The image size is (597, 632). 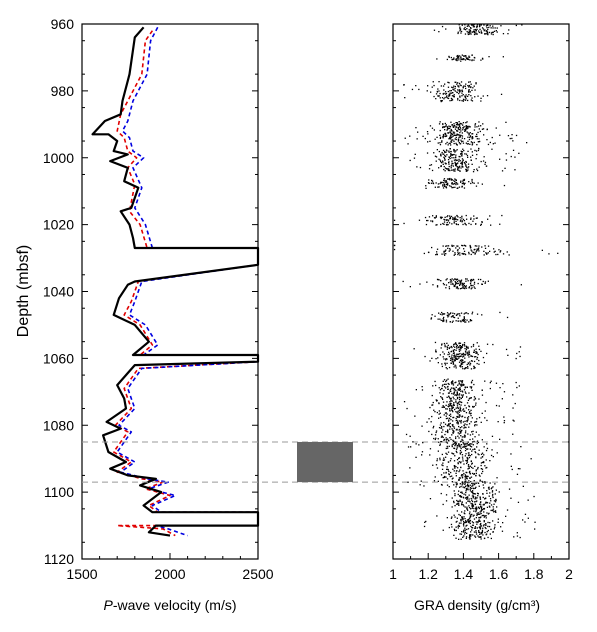 What do you see at coordinates (428, 574) in the screenshot?
I see `gra-density-x-tick-label: 1.2` at bounding box center [428, 574].